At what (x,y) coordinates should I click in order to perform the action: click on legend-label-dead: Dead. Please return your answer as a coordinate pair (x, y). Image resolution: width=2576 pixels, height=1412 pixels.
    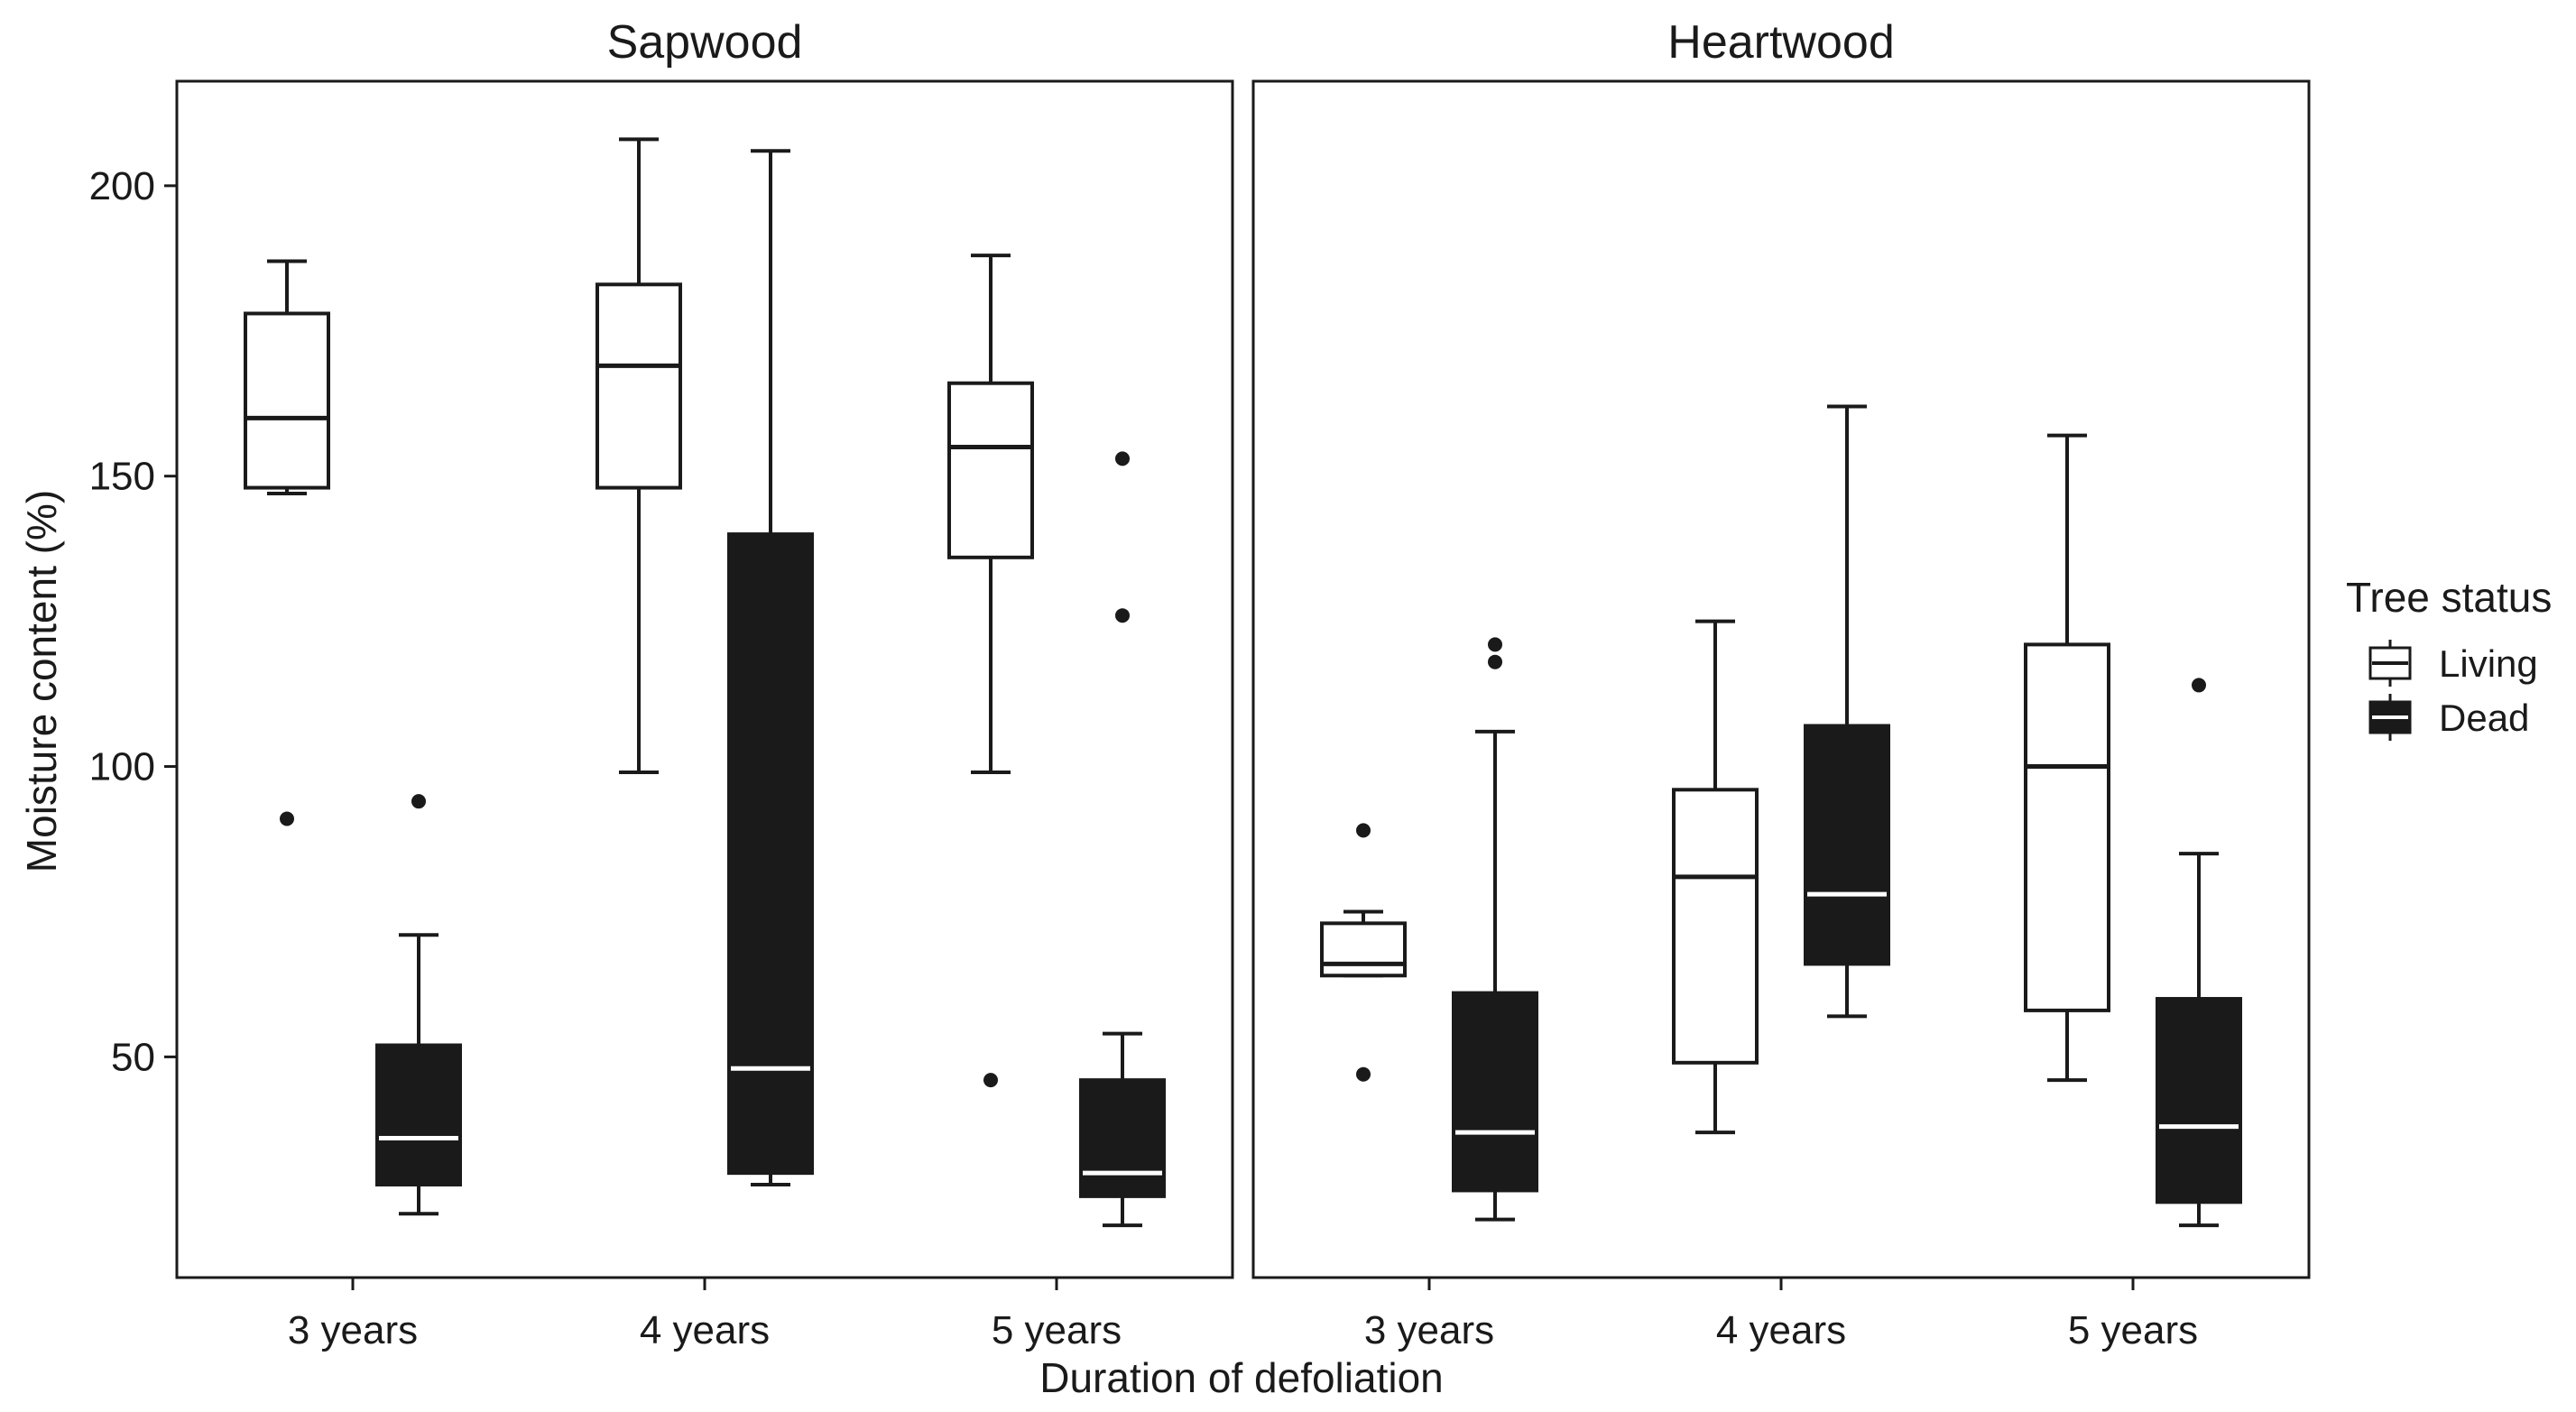
    Looking at the image, I should click on (2484, 718).